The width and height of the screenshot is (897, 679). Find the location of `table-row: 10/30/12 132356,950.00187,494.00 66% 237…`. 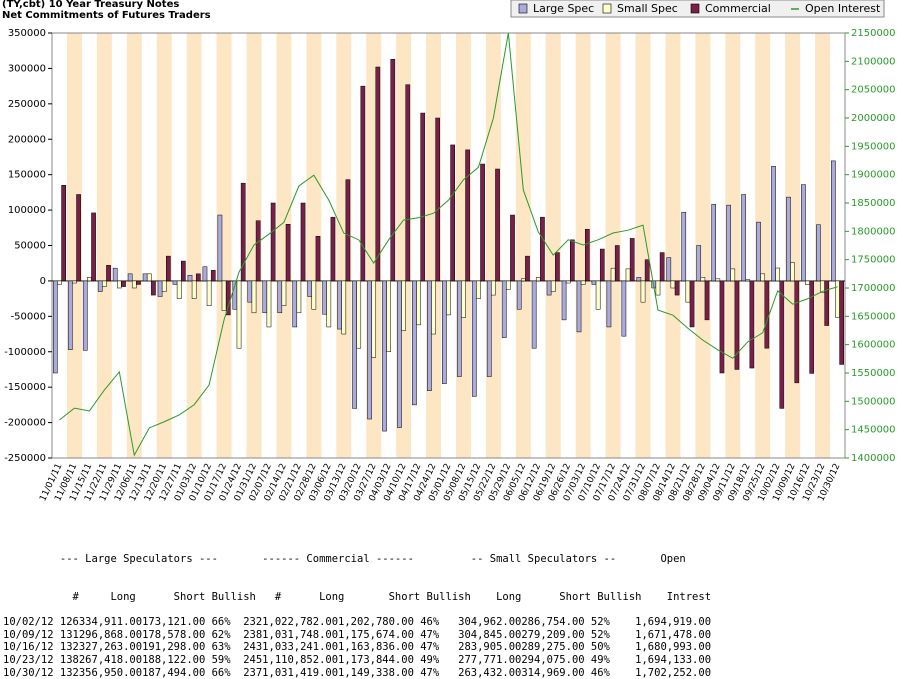

table-row: 10/30/12 132356,950.00187,494.00 66% 237… is located at coordinates (357, 672).